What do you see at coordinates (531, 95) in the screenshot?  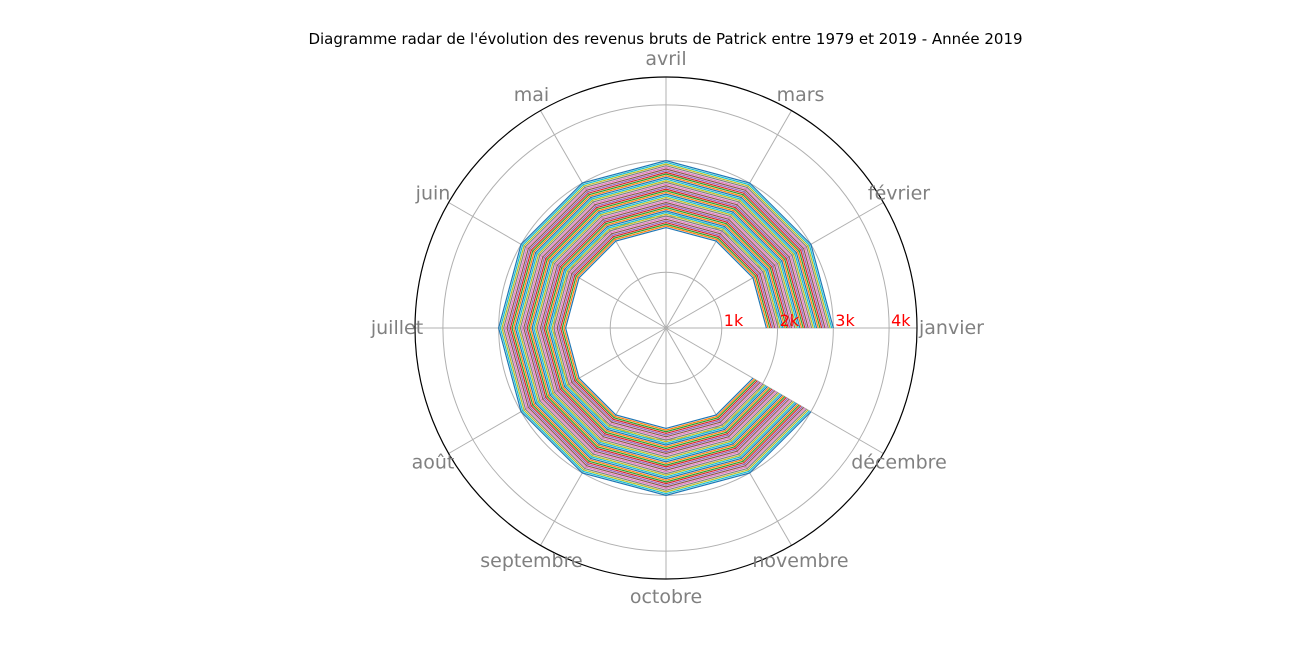 I see `category-label-5: mai` at bounding box center [531, 95].